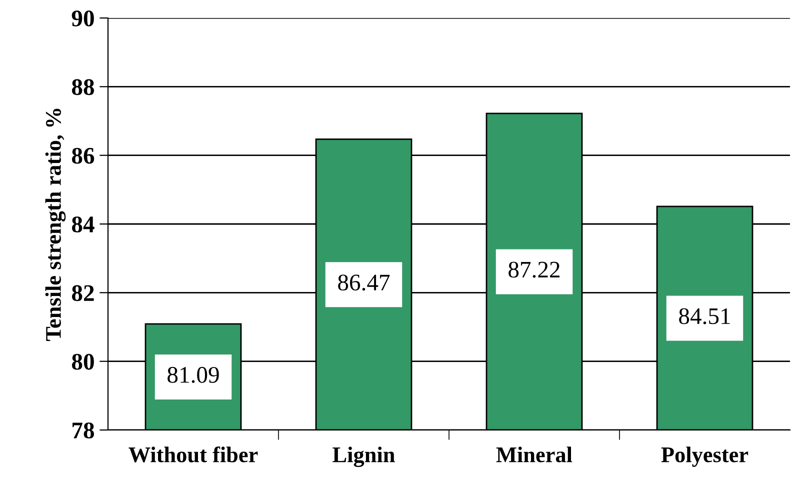 This screenshot has width=791, height=485. Describe the element at coordinates (534, 270) in the screenshot. I see `data-label: 87.22` at that location.